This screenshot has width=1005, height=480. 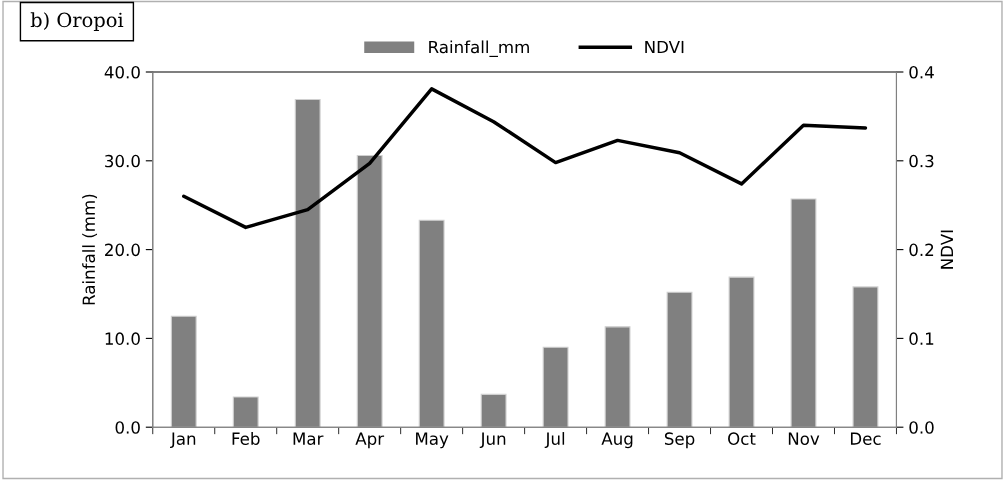 What do you see at coordinates (122, 72) in the screenshot?
I see `y-tick-label: 40.0` at bounding box center [122, 72].